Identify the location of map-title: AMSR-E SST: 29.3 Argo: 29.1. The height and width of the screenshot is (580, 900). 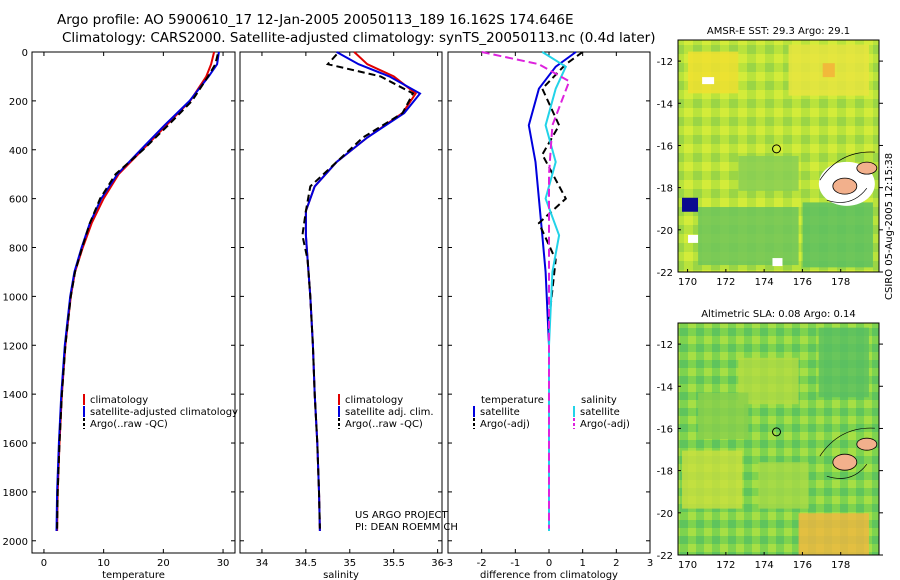
(778, 31).